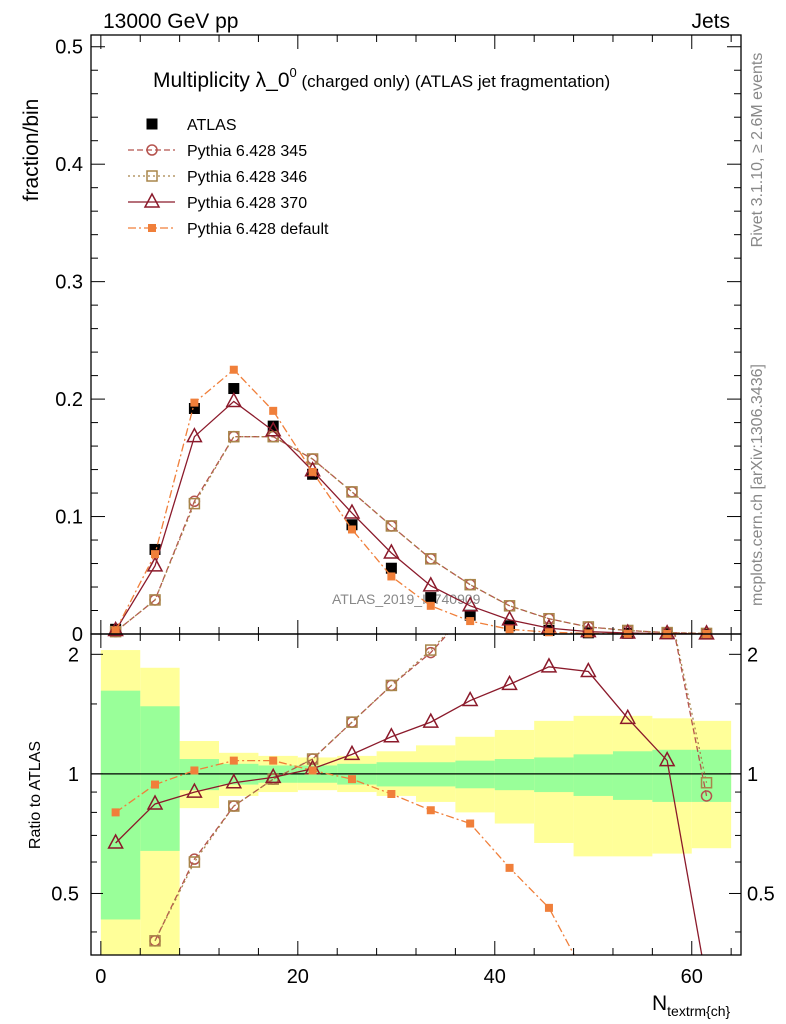 The width and height of the screenshot is (786, 1024). Describe the element at coordinates (35, 795) in the screenshot. I see `ratio-ylabel: Ratio to ATLAS` at that location.